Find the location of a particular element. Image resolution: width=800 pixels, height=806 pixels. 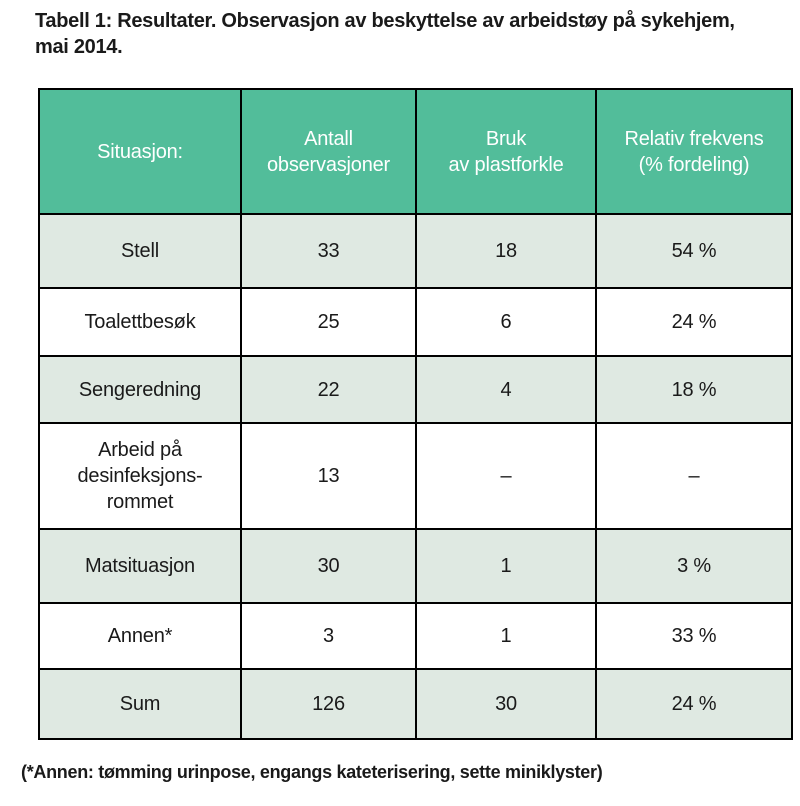

col-header-antall: Antall observasjoner is located at coordinates (328, 151).